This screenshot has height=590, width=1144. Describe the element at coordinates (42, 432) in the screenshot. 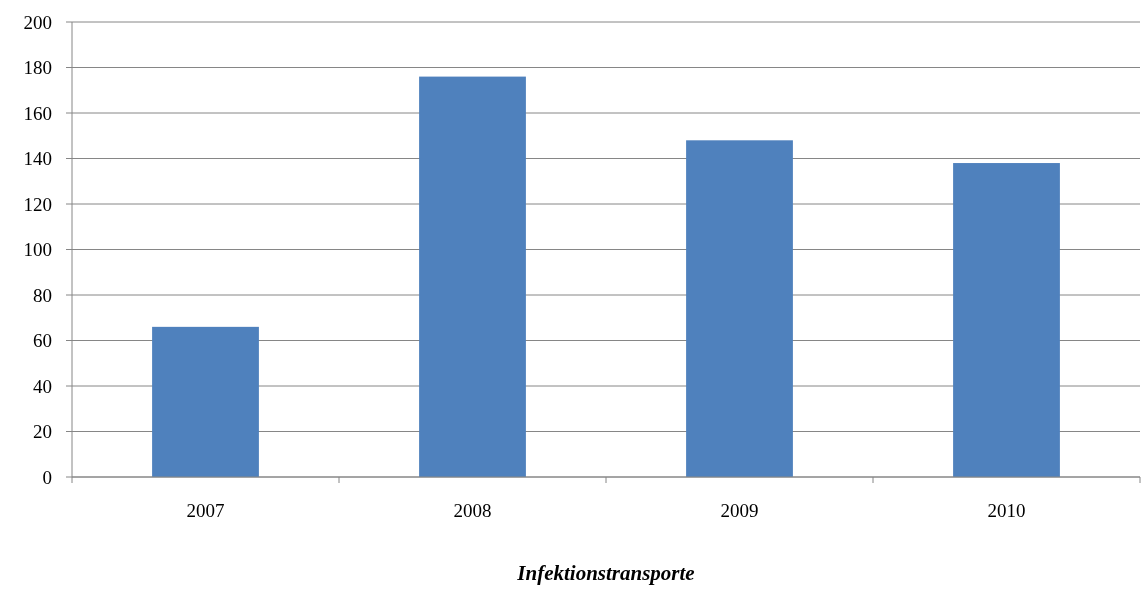

I see `y-tick-label: 20` at that location.